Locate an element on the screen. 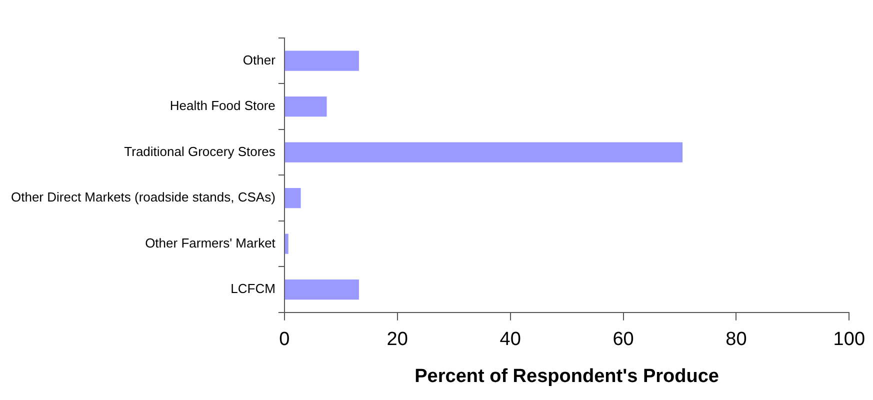  x-tick-label: 80 is located at coordinates (736, 339).